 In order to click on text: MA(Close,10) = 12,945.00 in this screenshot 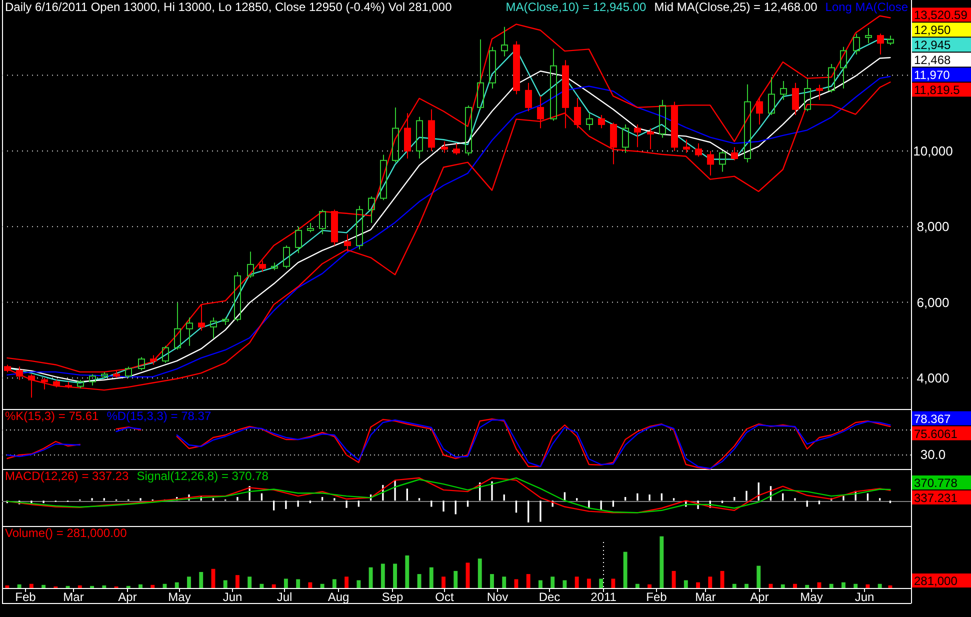, I will do `click(576, 7)`.